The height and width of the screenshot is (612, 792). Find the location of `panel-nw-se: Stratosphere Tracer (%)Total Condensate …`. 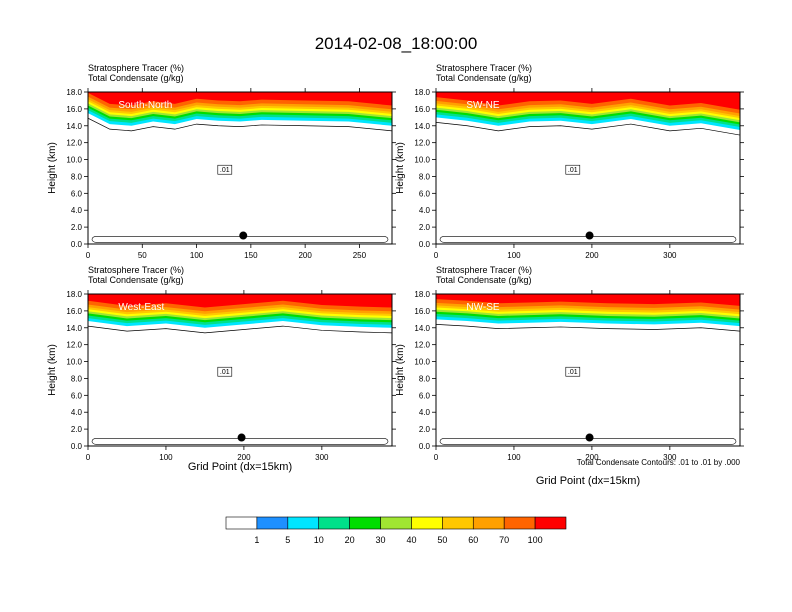

panel-nw-se: Stratosphere Tracer (%)Total Condensate … is located at coordinates (569, 363).